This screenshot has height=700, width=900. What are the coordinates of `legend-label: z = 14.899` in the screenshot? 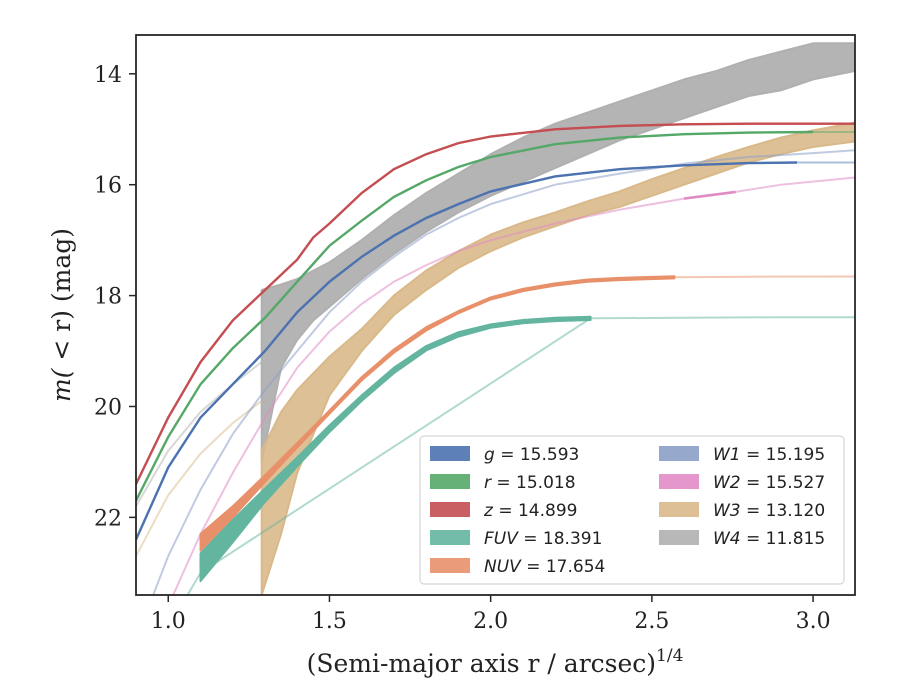 It's located at (530, 511).